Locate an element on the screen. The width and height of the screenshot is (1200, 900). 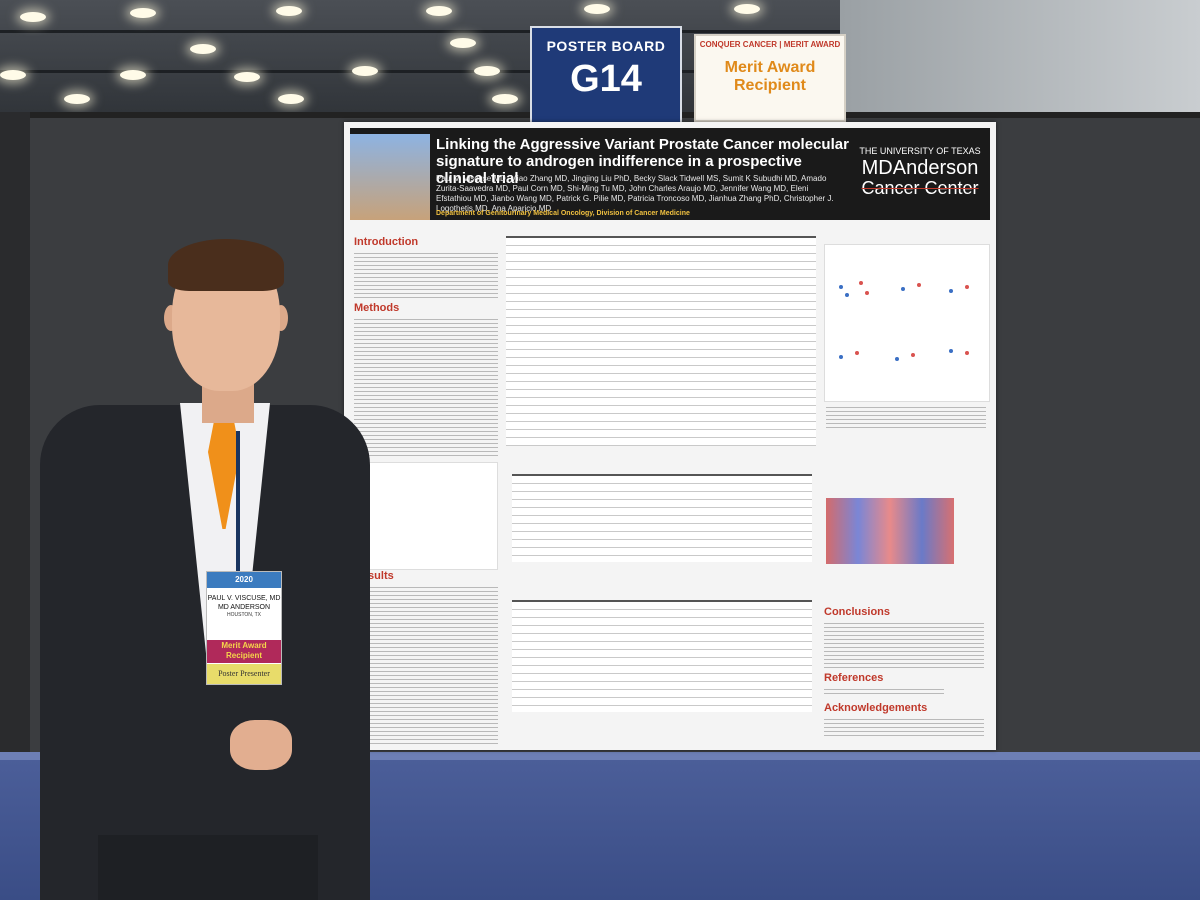
section-conclusions: Conclusions is located at coordinates (857, 612).